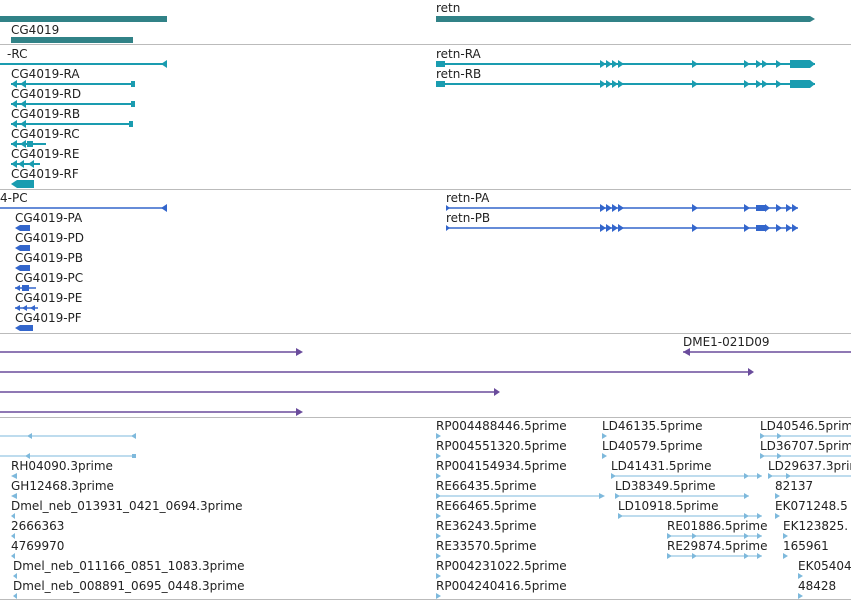 The width and height of the screenshot is (851, 601). Describe the element at coordinates (17, 54) in the screenshot. I see `feature-label: -RC` at that location.